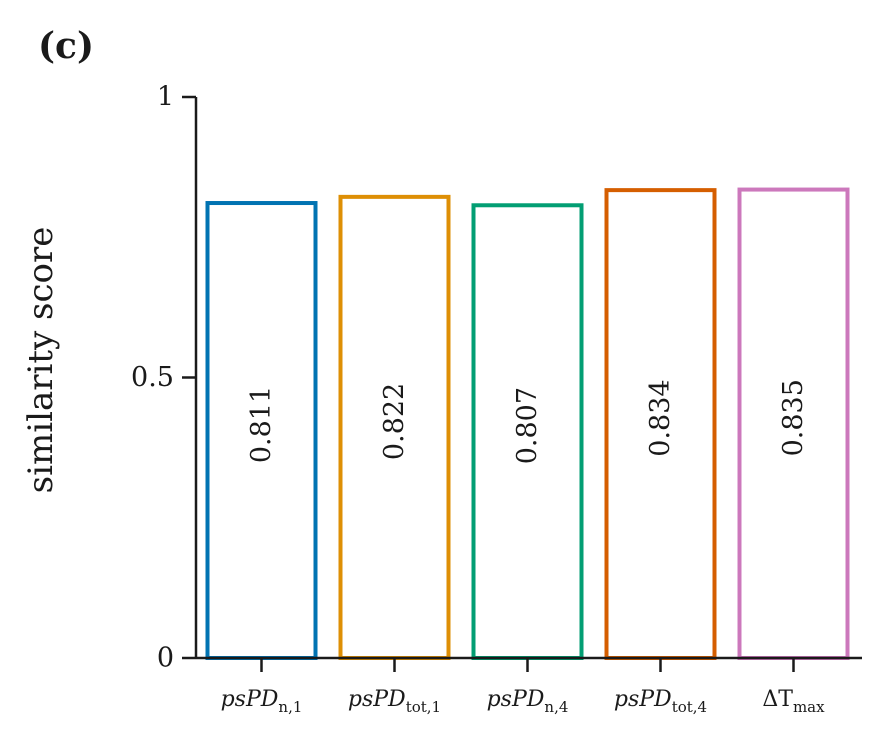 This screenshot has height=734, width=880. I want to click on y-axis: 00.51, so click(164, 378).